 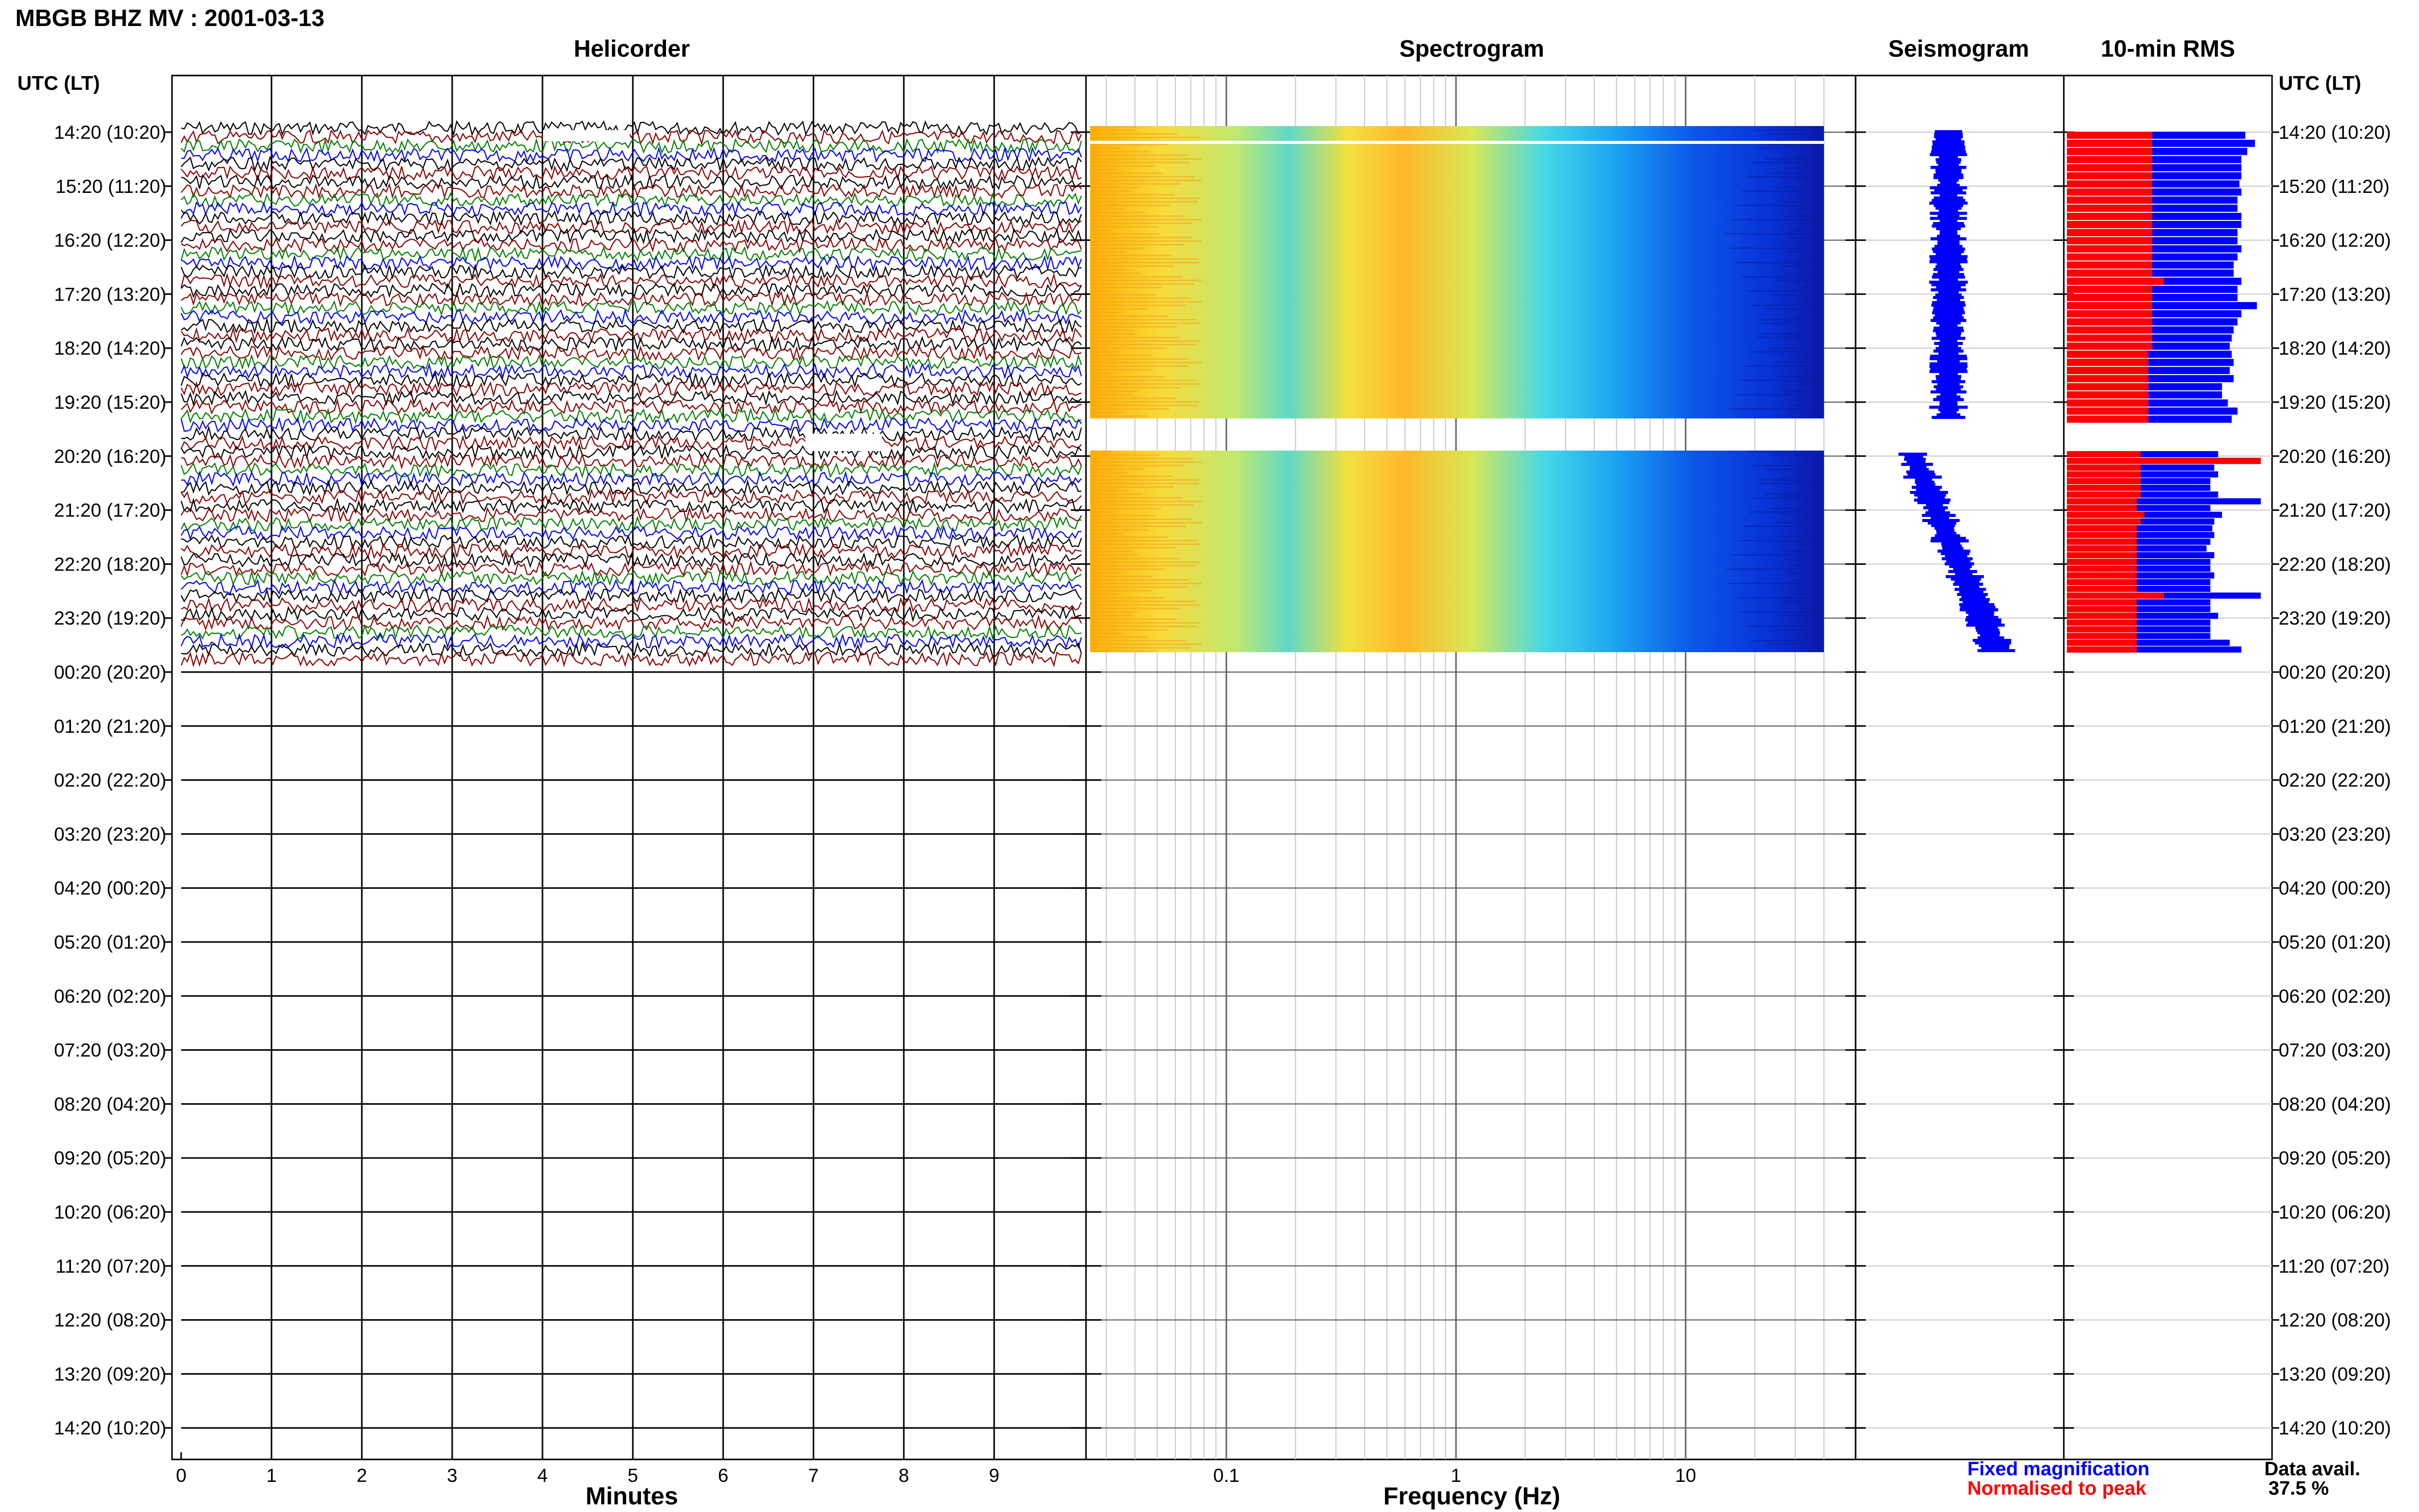 What do you see at coordinates (2334, 1266) in the screenshot?
I see `time-label-right: 11:20 (07:20)` at bounding box center [2334, 1266].